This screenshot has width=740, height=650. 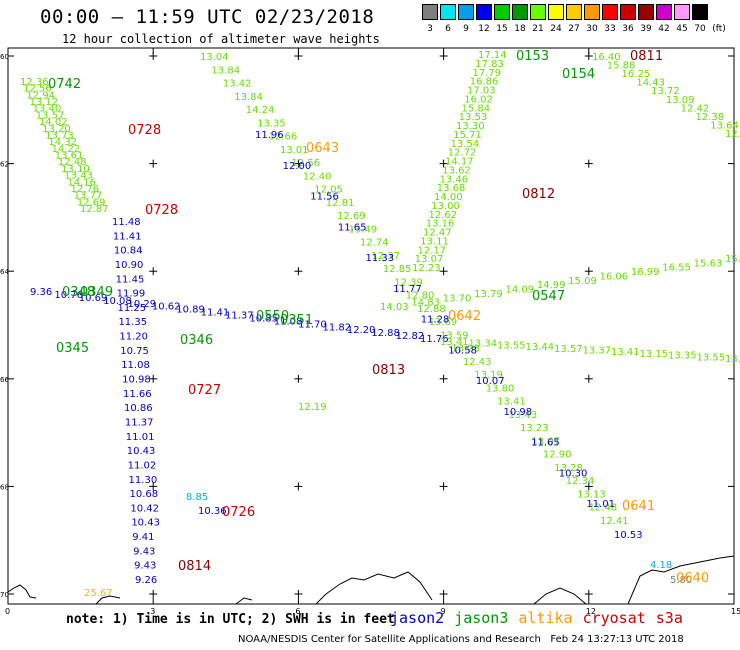 I want to click on wave-height-label: 14.16, so click(x=81, y=182).